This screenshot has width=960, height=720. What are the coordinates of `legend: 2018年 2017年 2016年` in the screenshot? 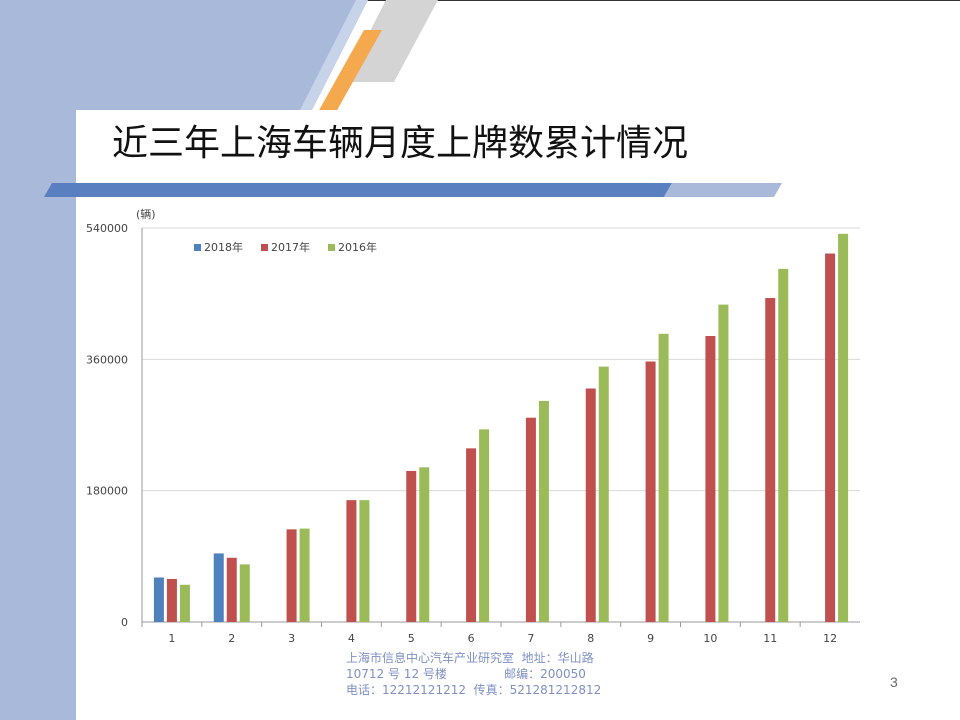 It's located at (285, 247).